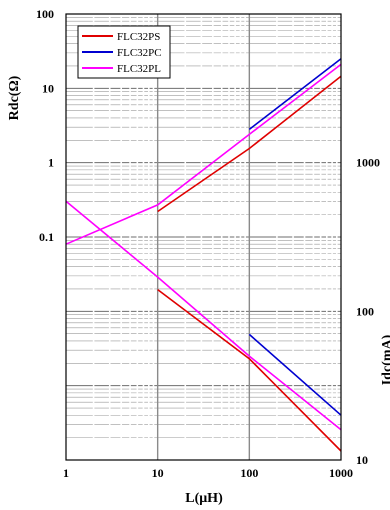 This screenshot has height=510, width=390. Describe the element at coordinates (385, 359) in the screenshot. I see `y-axis-title-right: Idc(mA)` at that location.